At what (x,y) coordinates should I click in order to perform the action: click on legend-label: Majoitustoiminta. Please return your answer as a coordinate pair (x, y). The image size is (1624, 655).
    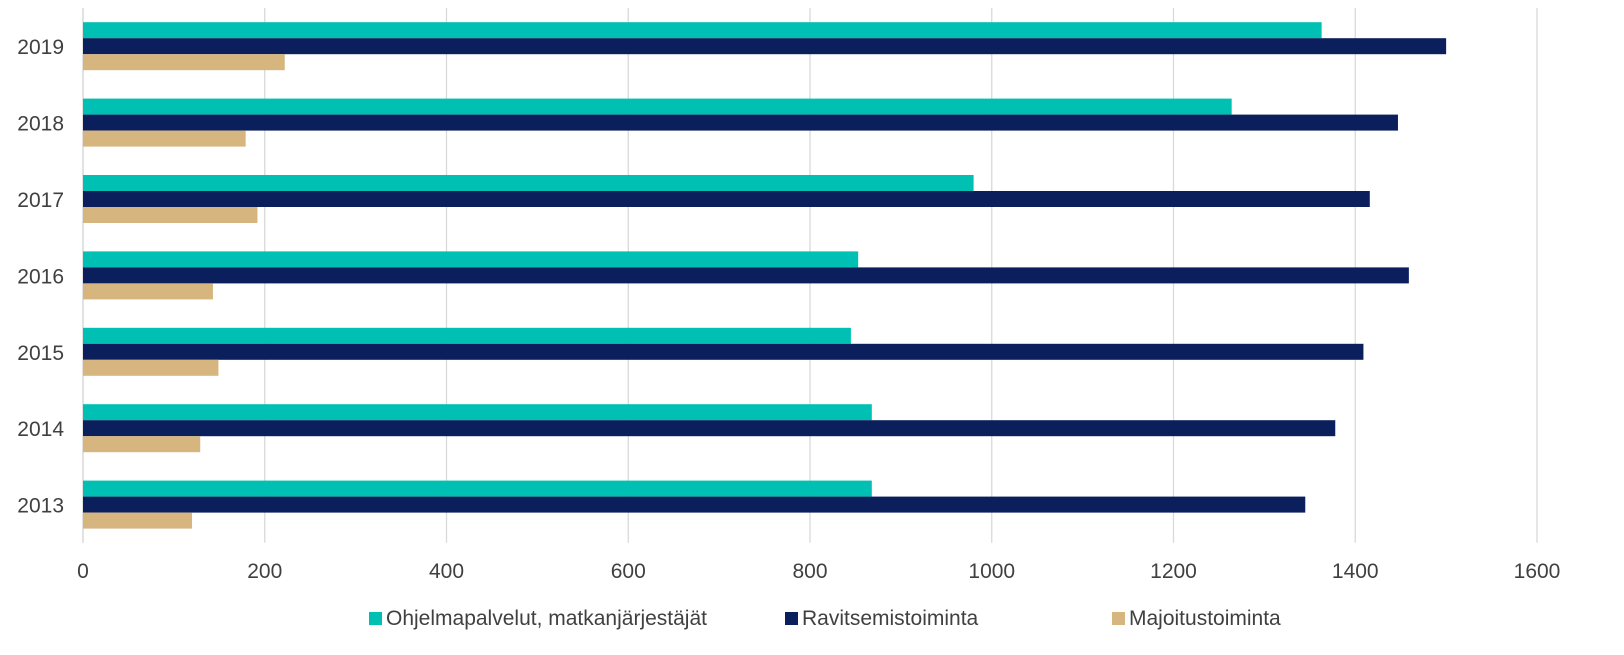
    Looking at the image, I should click on (1205, 618).